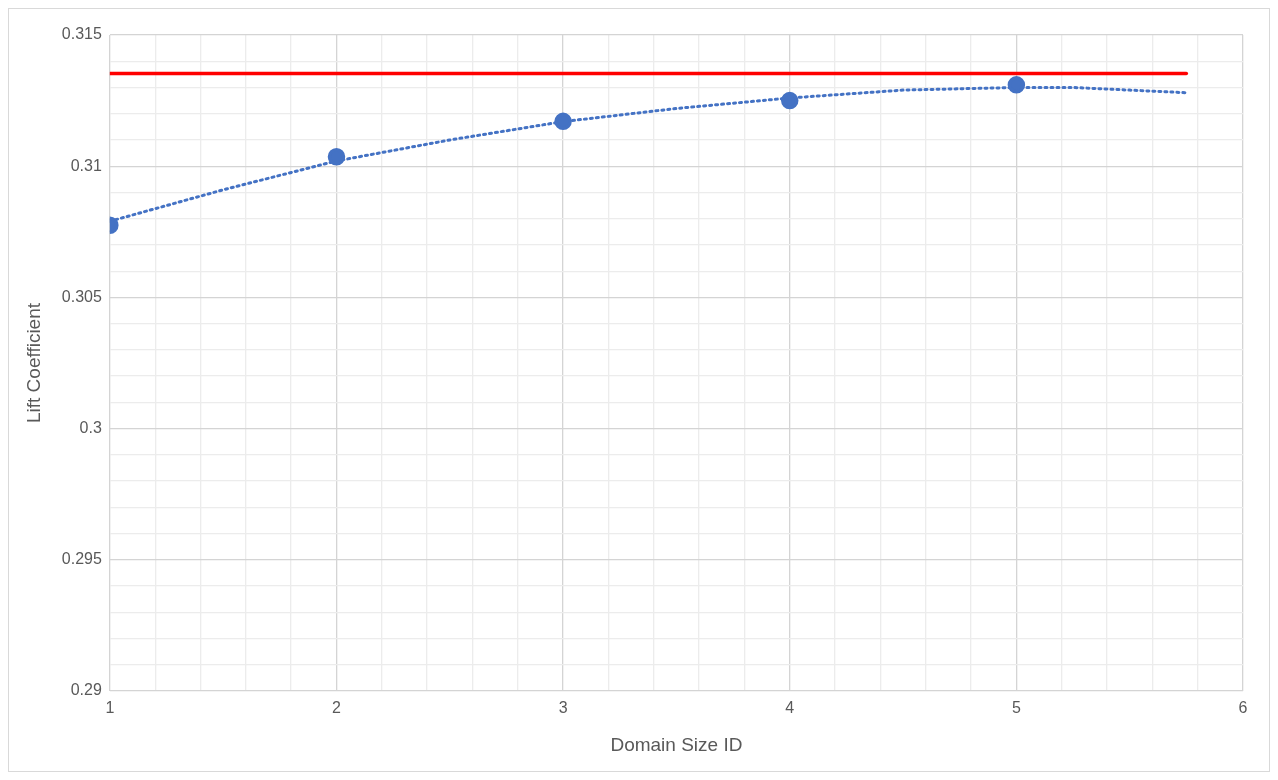 This screenshot has height=780, width=1278. What do you see at coordinates (1016, 708) in the screenshot?
I see `x-tick-label: 5` at bounding box center [1016, 708].